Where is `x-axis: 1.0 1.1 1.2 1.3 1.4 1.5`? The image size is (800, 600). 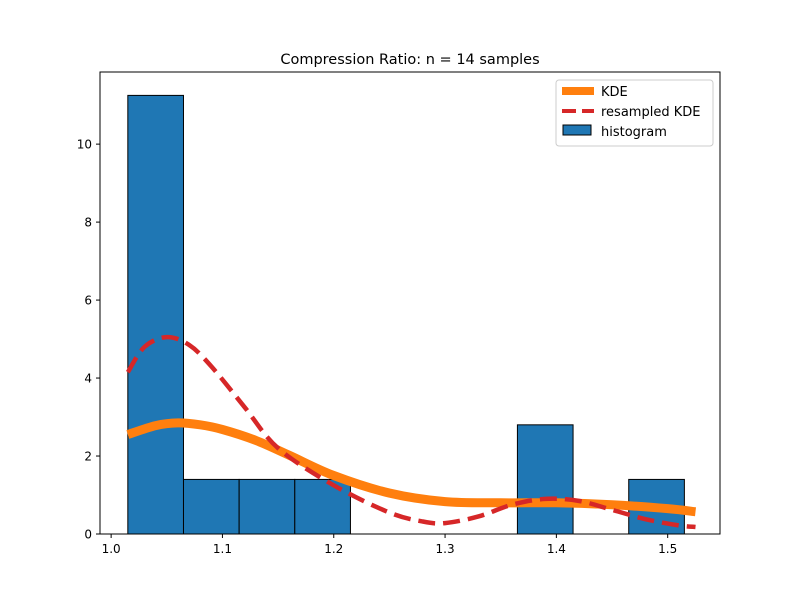
x-axis: 1.0 1.1 1.2 1.3 1.4 1.5 is located at coordinates (389, 545).